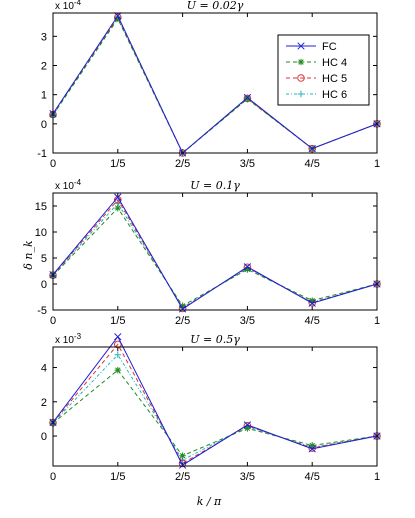  I want to click on y-tick-label: 10, so click(41, 233).